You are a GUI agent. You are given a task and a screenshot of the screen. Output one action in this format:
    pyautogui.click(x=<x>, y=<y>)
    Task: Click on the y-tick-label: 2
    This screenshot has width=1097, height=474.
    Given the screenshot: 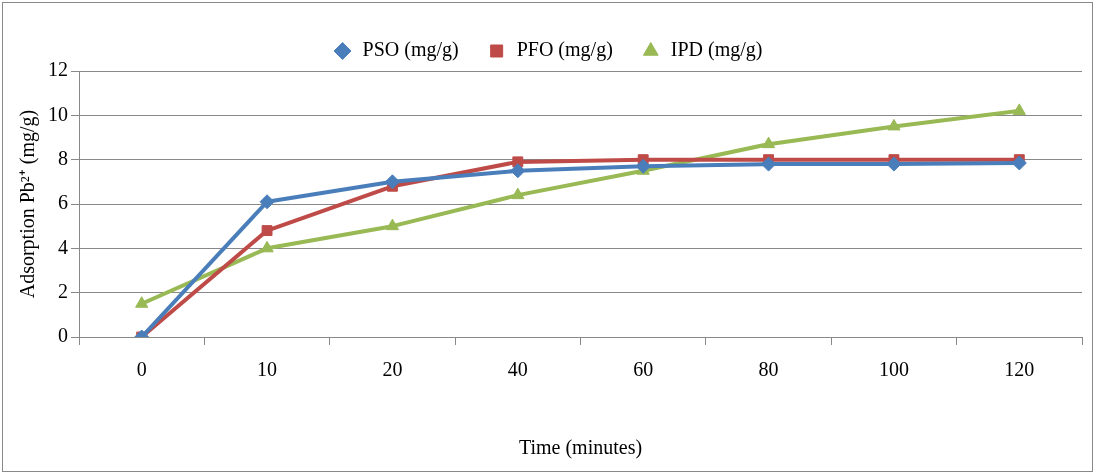 What is the action you would take?
    pyautogui.click(x=63, y=290)
    